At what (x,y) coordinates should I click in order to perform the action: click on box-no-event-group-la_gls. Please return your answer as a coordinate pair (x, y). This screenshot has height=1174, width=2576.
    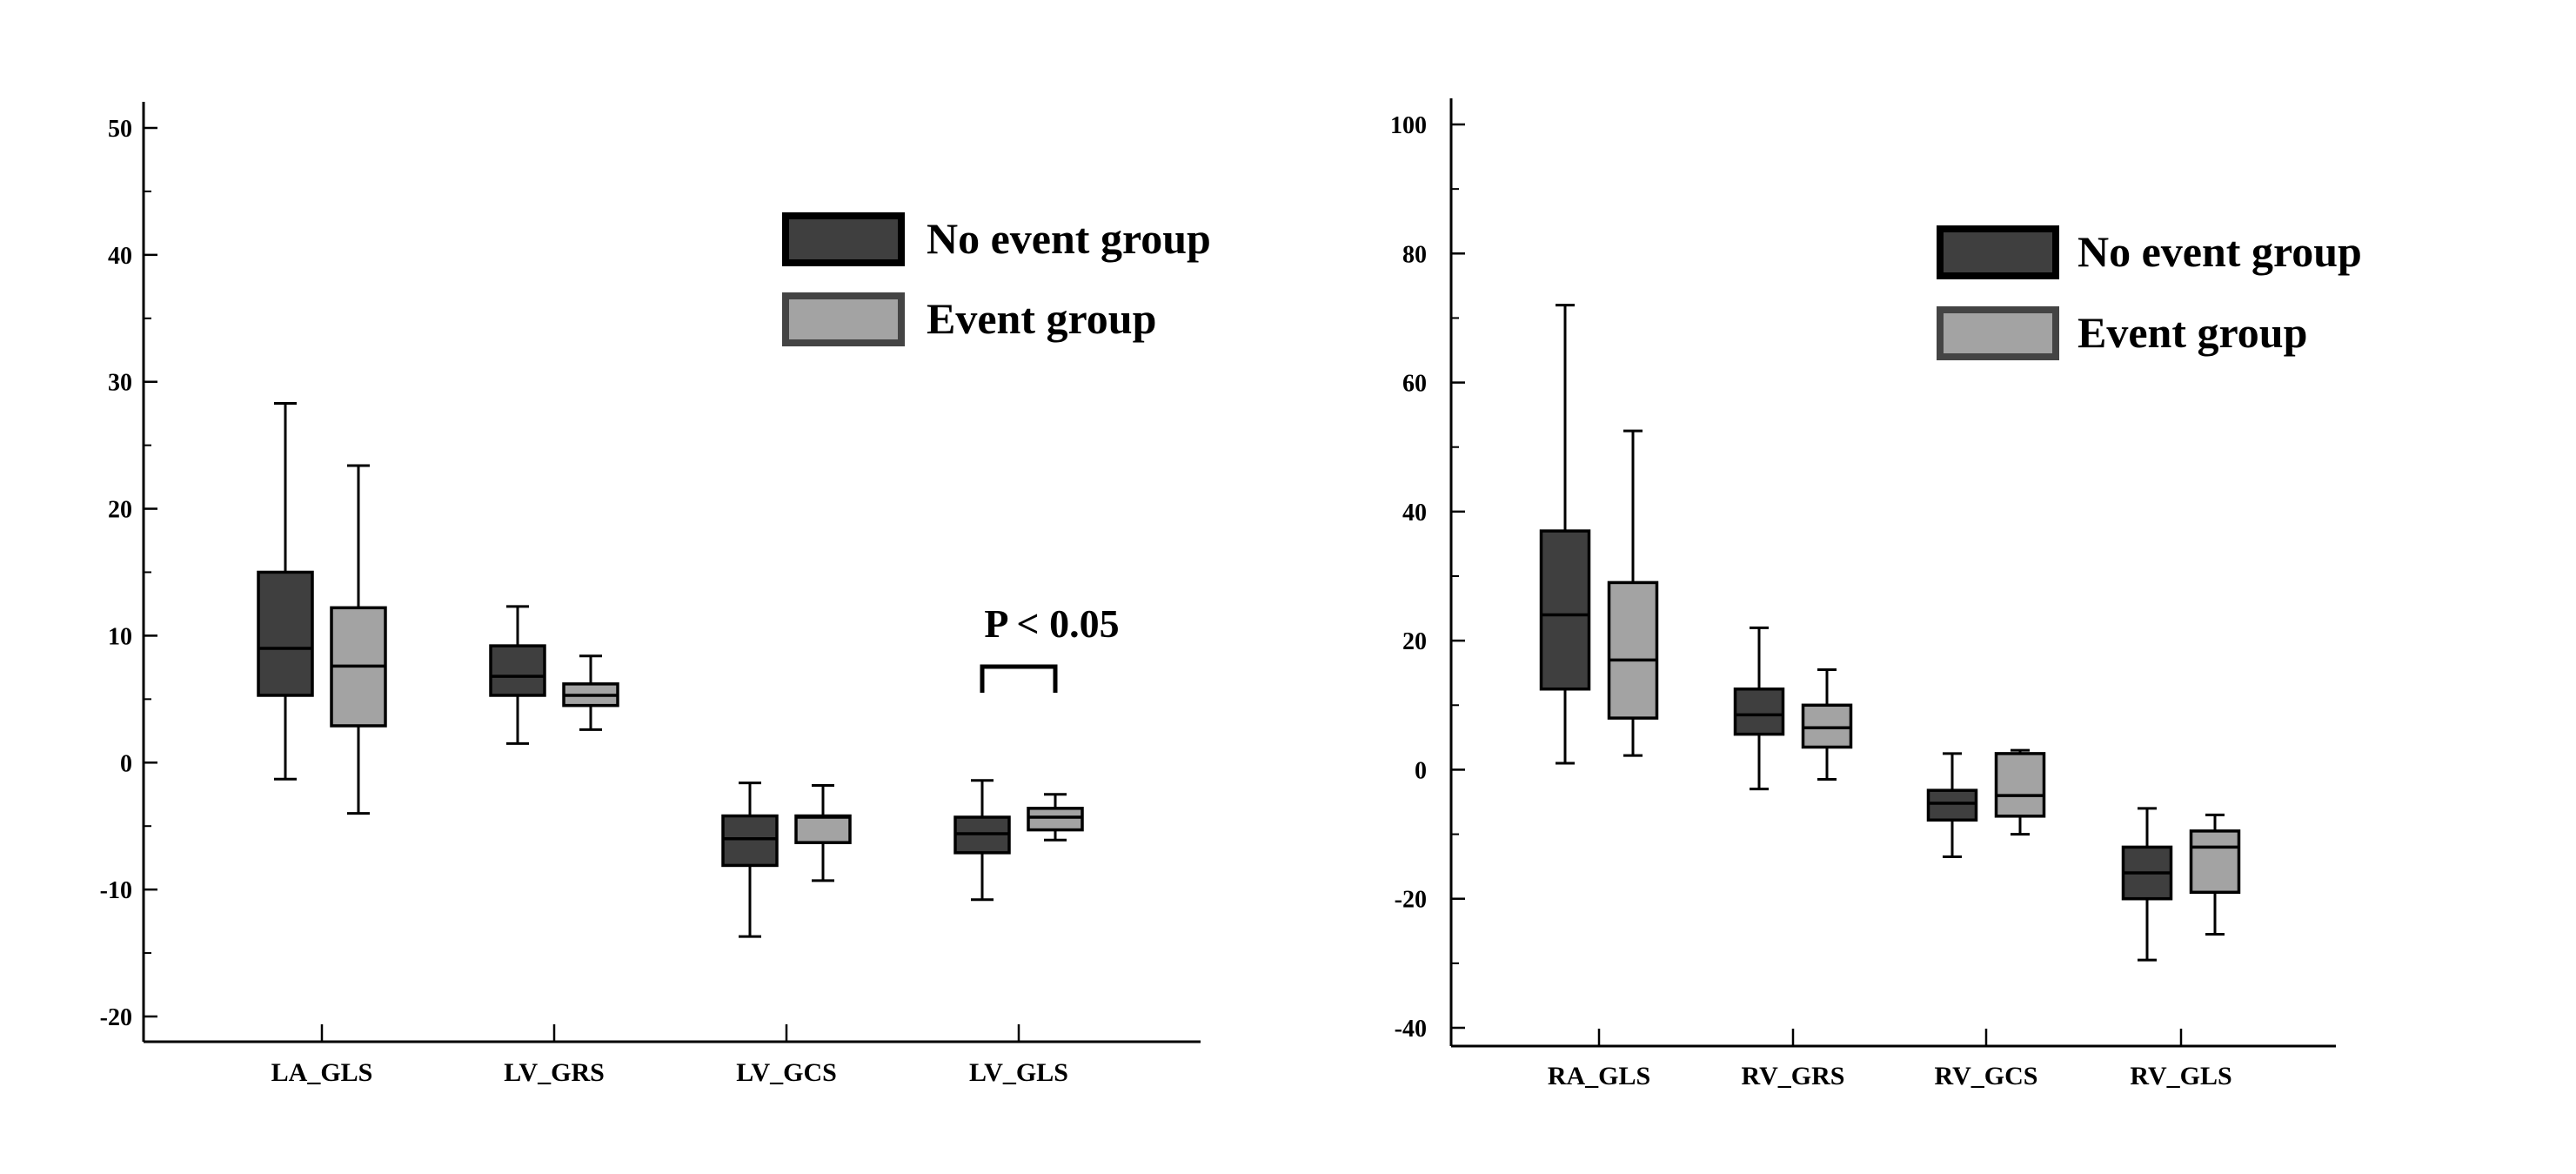
    Looking at the image, I should click on (285, 591).